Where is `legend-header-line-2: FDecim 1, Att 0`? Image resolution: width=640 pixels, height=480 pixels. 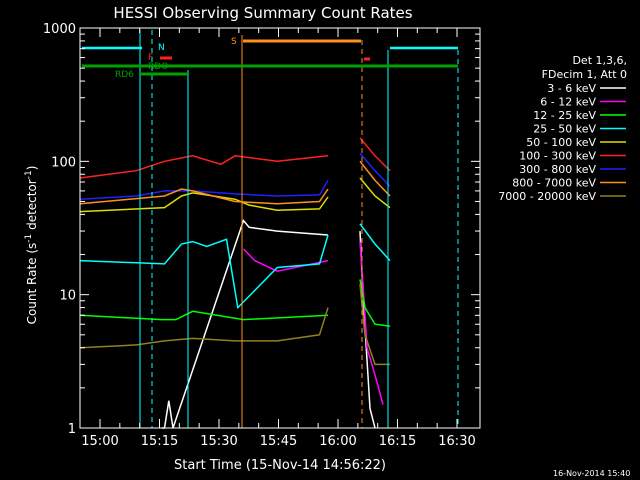 legend-header-line-2: FDecim 1, Att 0 is located at coordinates (584, 74).